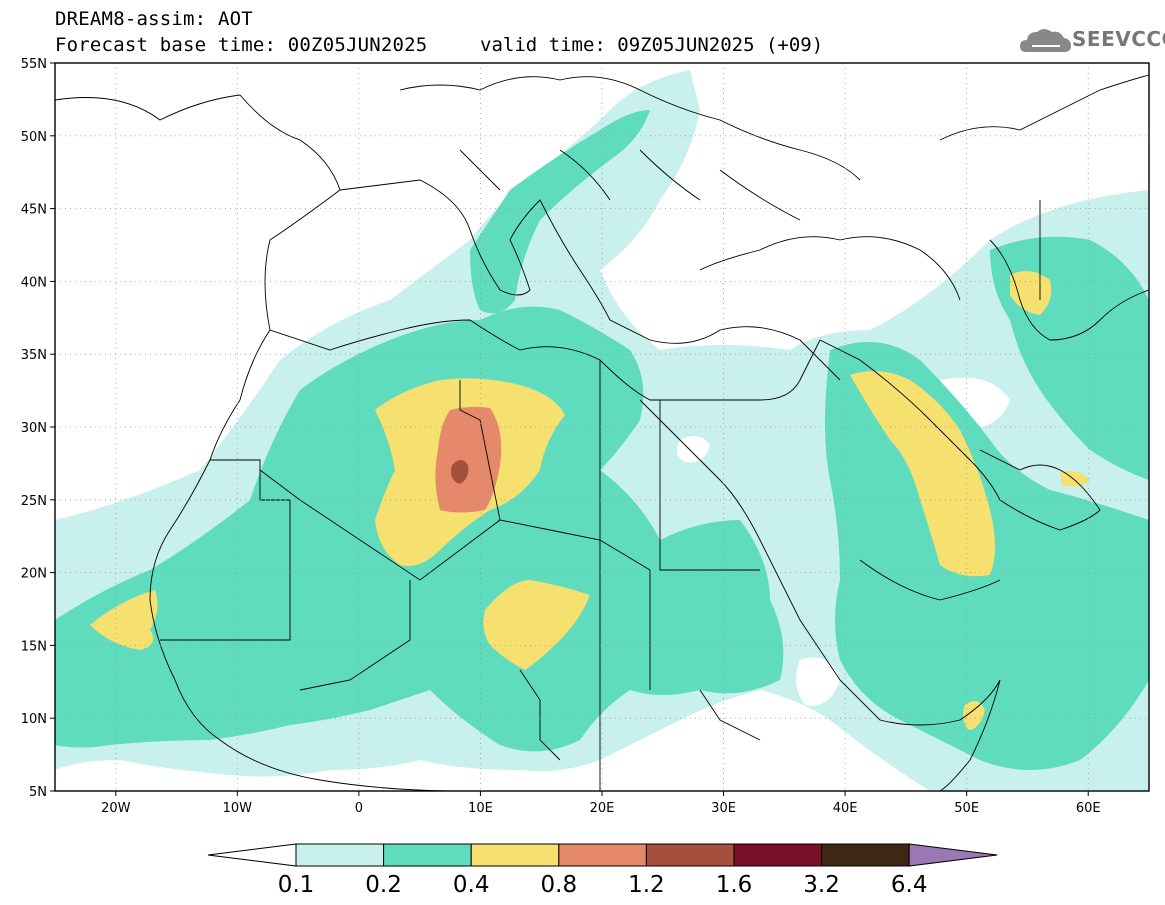  I want to click on cloud-icon, so click(1045, 40).